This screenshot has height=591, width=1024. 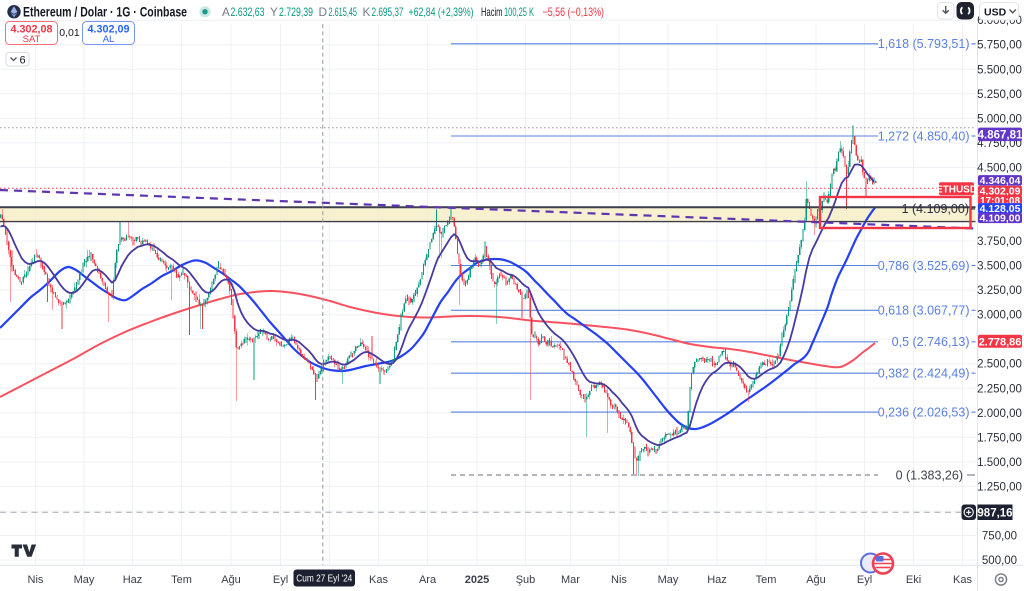 What do you see at coordinates (999, 389) in the screenshot?
I see `svg-text: 2.250,00` at bounding box center [999, 389].